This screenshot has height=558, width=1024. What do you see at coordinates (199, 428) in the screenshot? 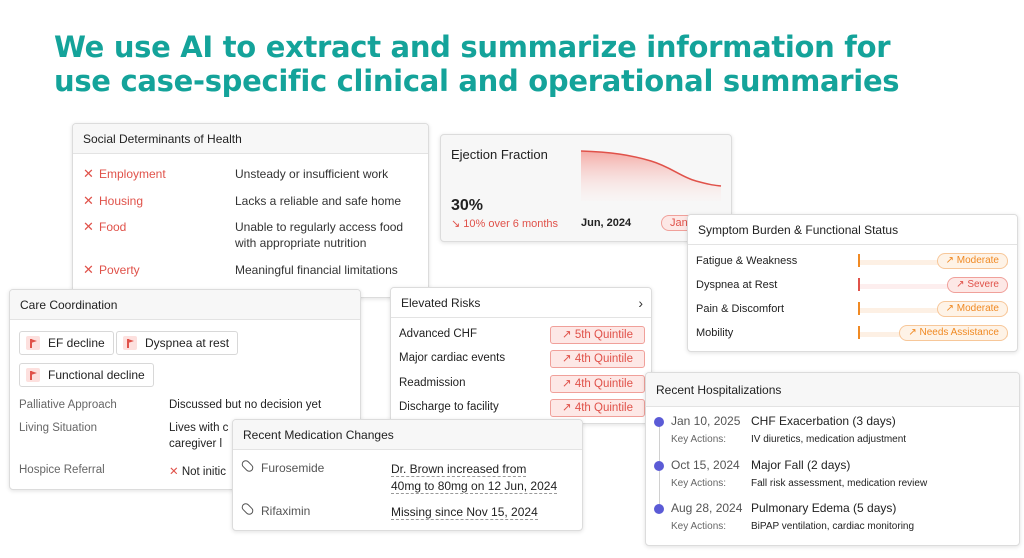
I see `living-situation-value: Lives with c` at bounding box center [199, 428].